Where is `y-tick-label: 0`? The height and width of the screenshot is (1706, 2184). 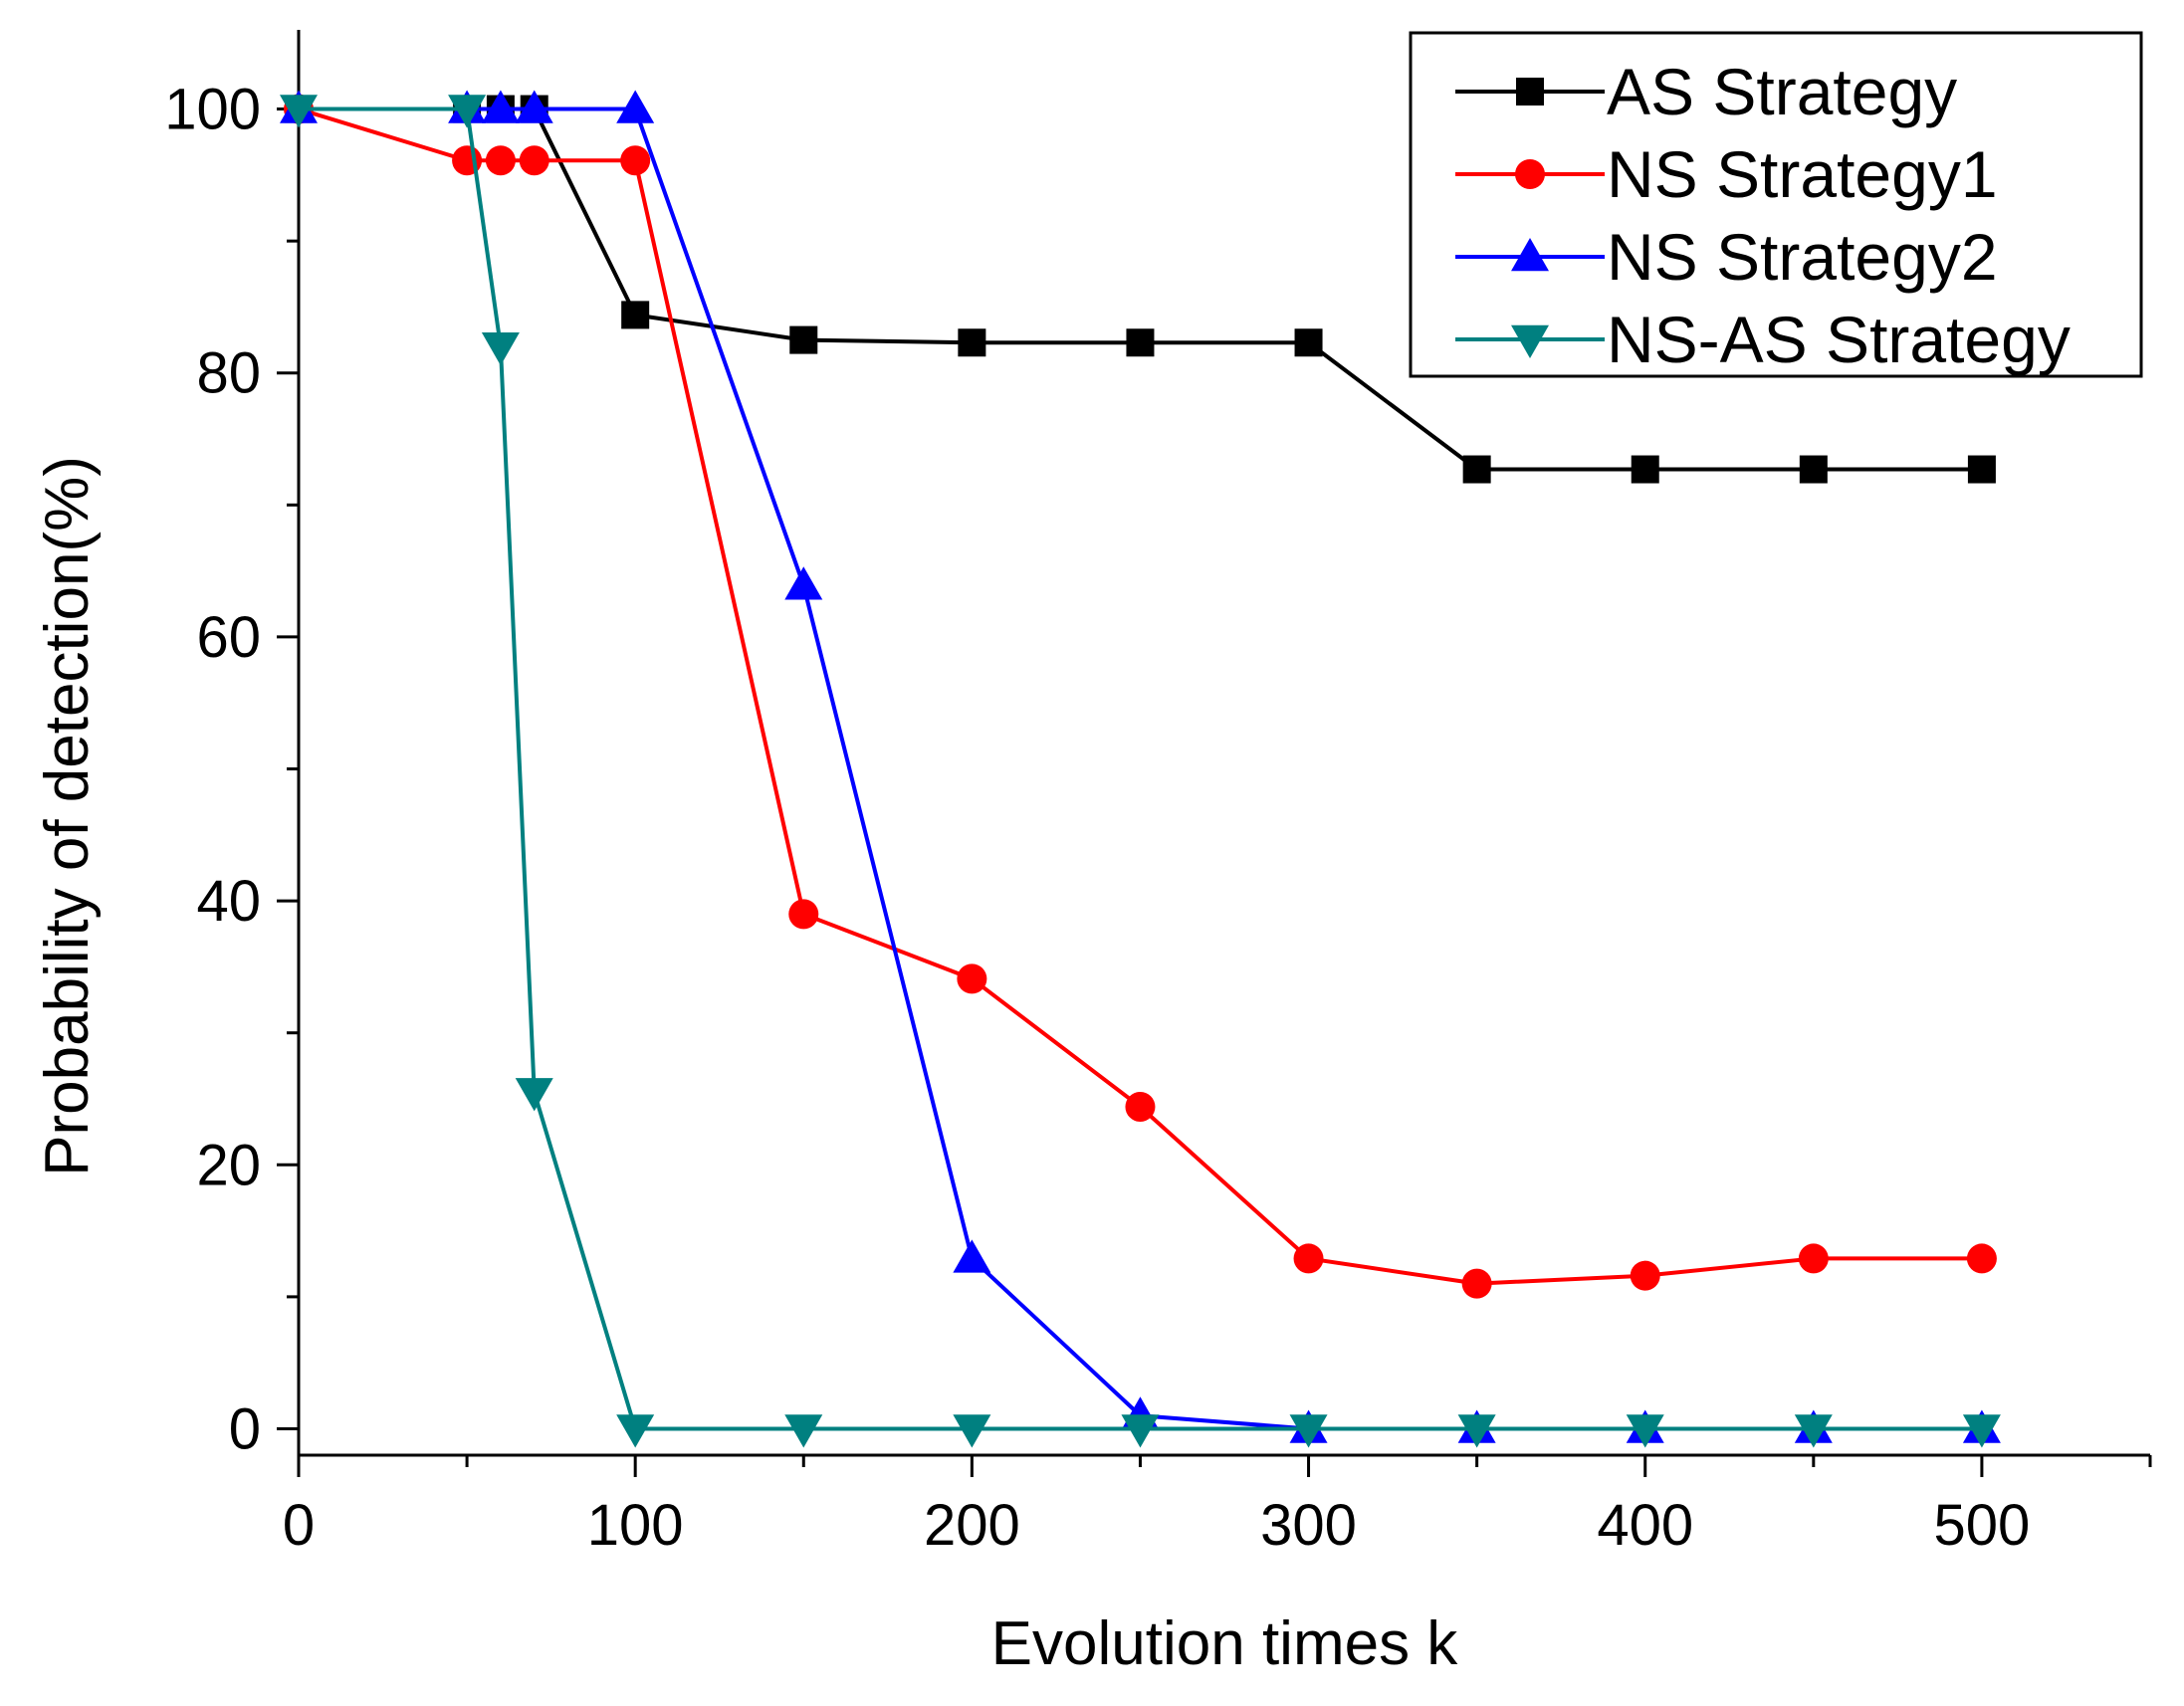 y-tick-label: 0 is located at coordinates (245, 1428).